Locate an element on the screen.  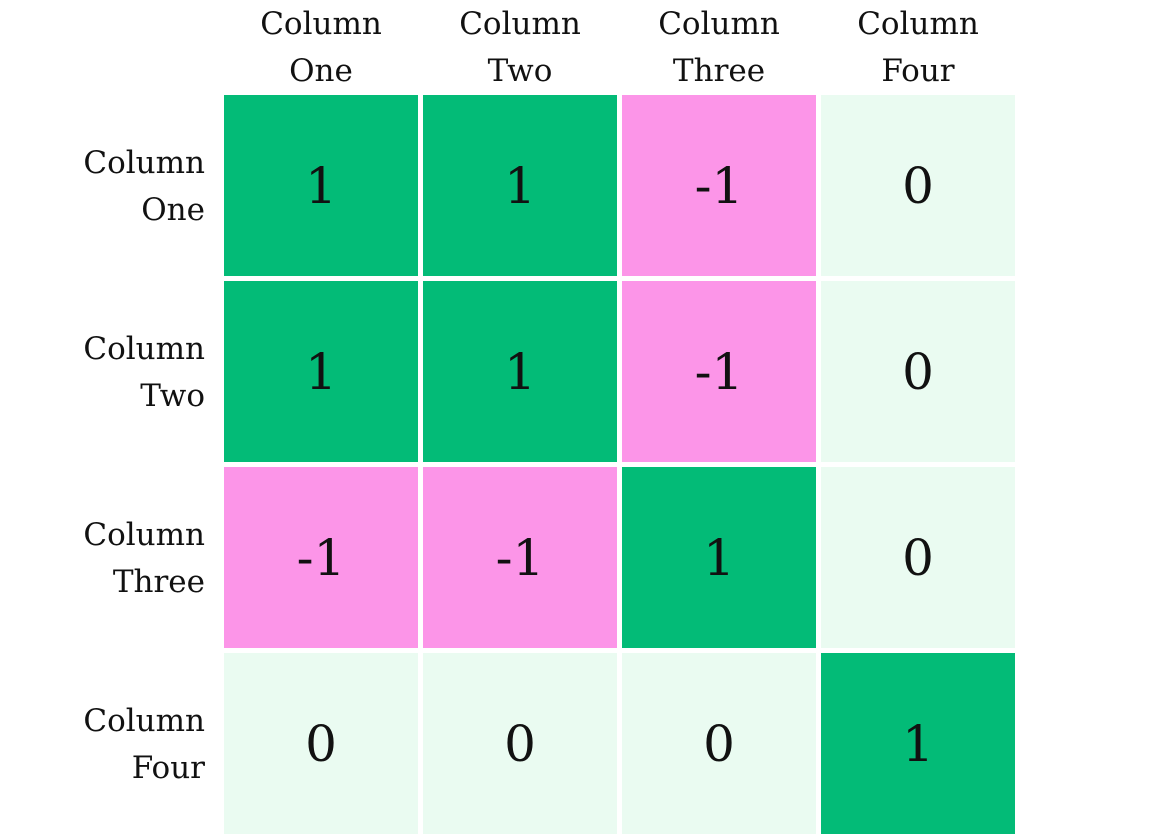
column-label: Column One is located at coordinates (321, 47).